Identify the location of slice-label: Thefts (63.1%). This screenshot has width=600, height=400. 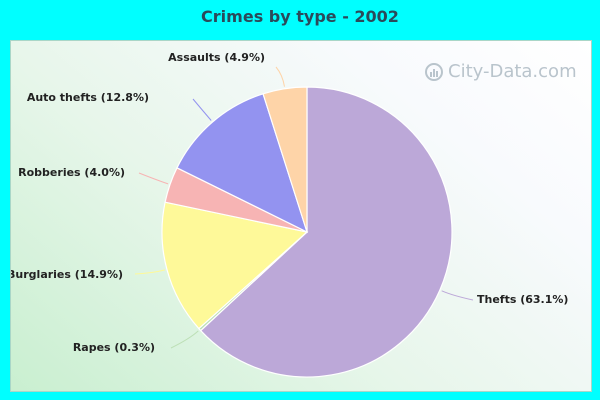
(522, 299).